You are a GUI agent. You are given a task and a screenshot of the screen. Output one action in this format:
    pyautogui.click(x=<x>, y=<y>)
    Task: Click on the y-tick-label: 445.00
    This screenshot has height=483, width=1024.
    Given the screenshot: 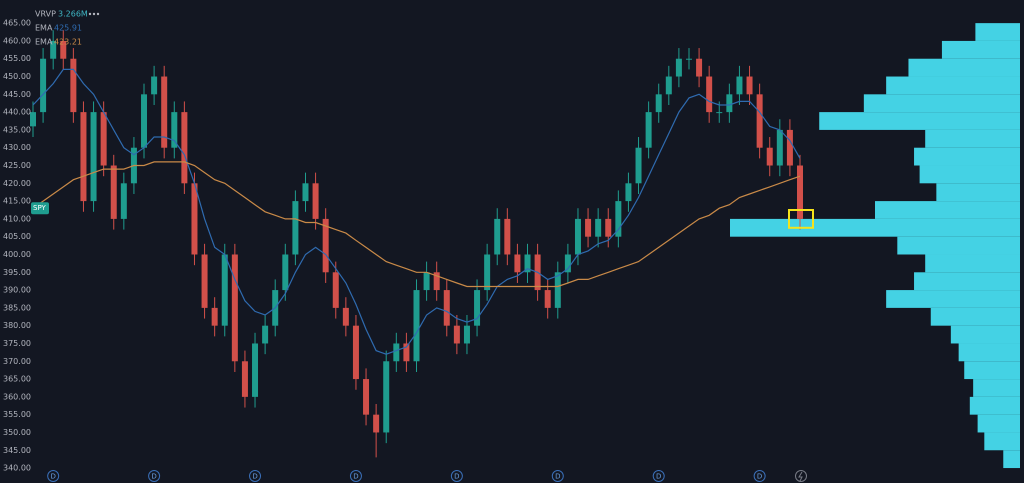 What is the action you would take?
    pyautogui.click(x=17, y=94)
    